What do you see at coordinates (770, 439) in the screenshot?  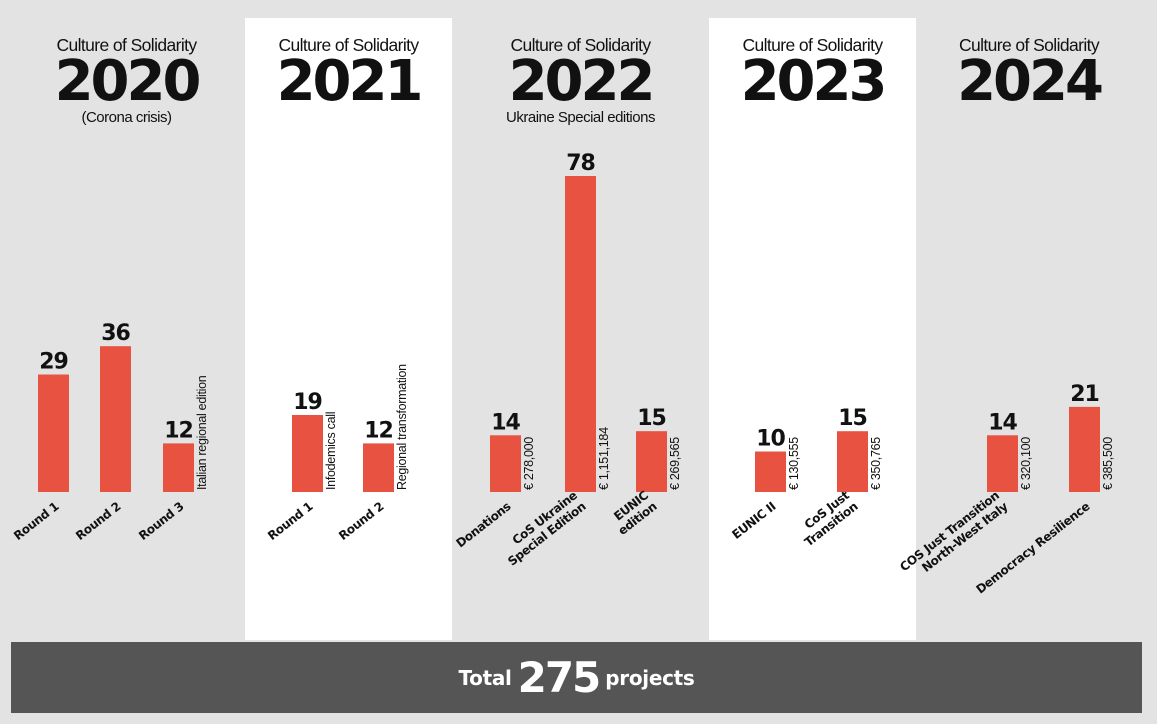 I see `bar-value-label: 10` at bounding box center [770, 439].